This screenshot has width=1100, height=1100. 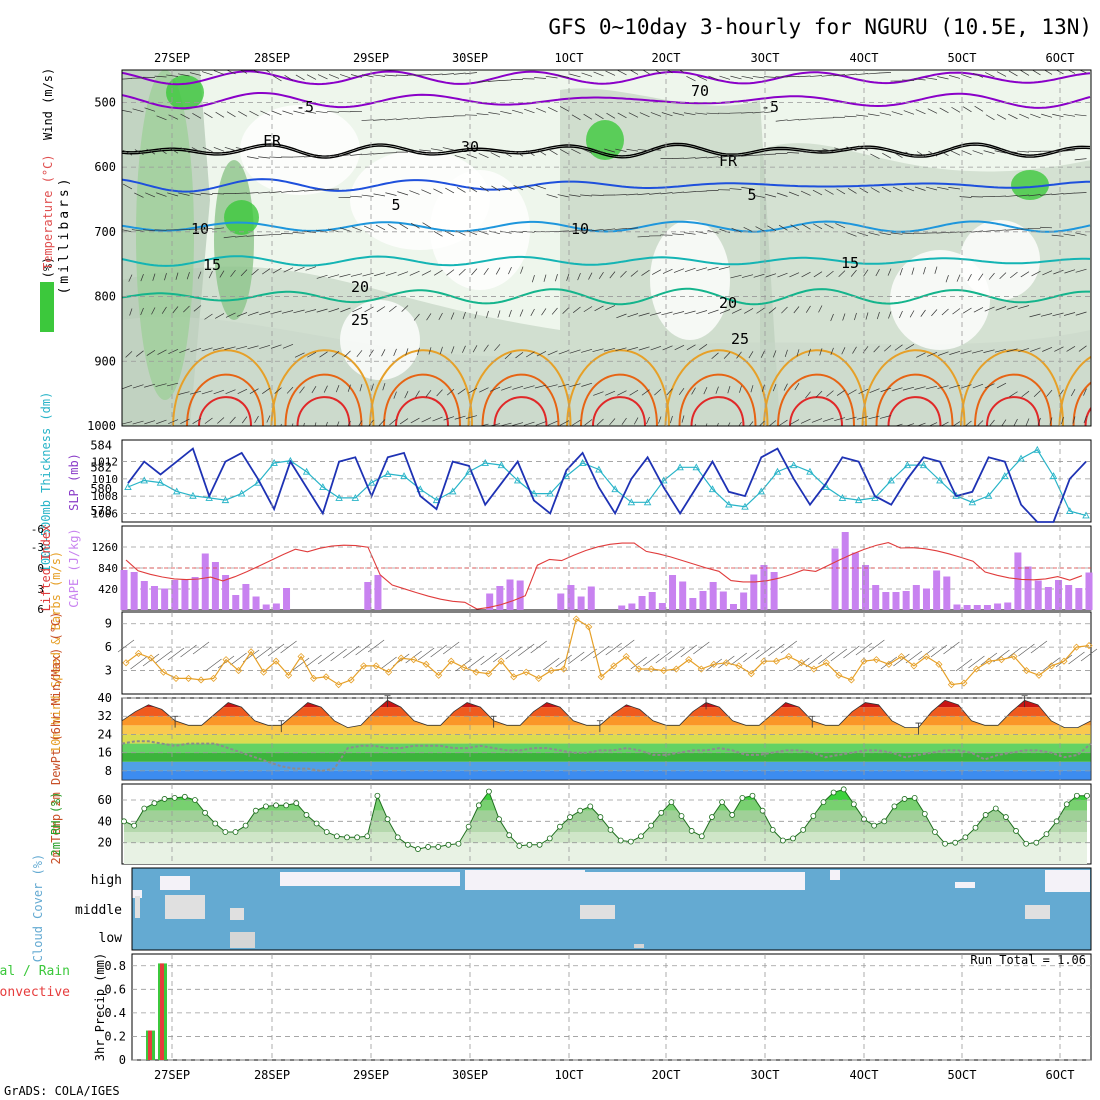 I want to click on precip-axis-label: 3hr Precip (mm), so click(x=100, y=1007).